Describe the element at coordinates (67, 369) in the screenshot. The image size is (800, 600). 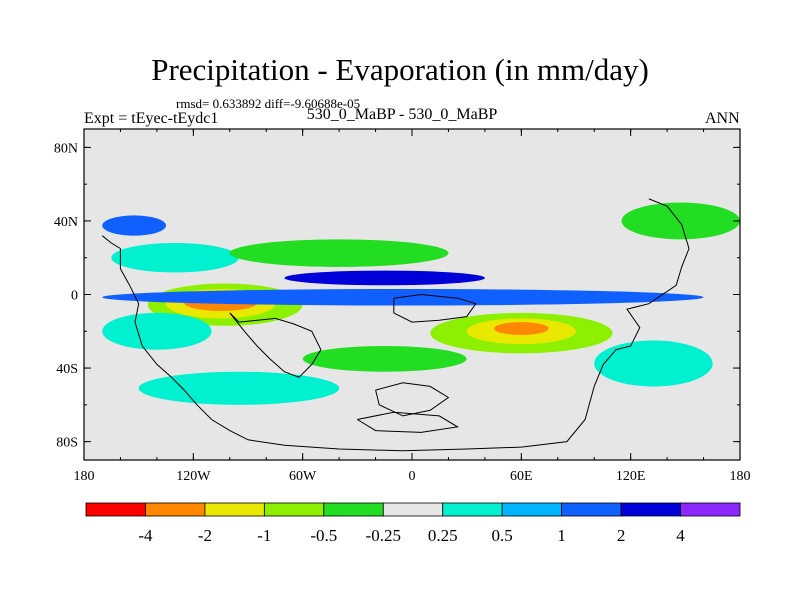
I see `y-tick-label: 40S` at that location.